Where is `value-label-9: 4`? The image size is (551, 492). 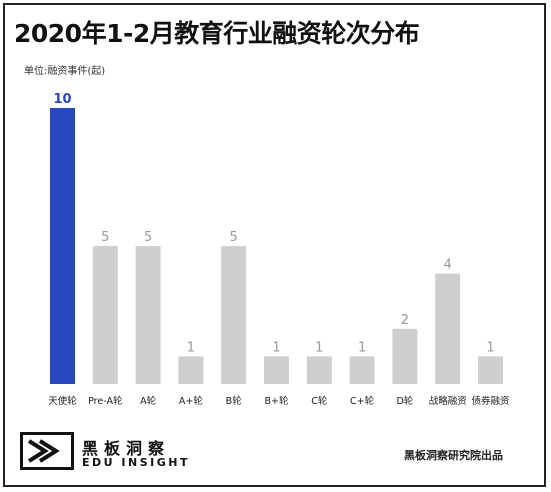
value-label-9: 4 is located at coordinates (448, 265).